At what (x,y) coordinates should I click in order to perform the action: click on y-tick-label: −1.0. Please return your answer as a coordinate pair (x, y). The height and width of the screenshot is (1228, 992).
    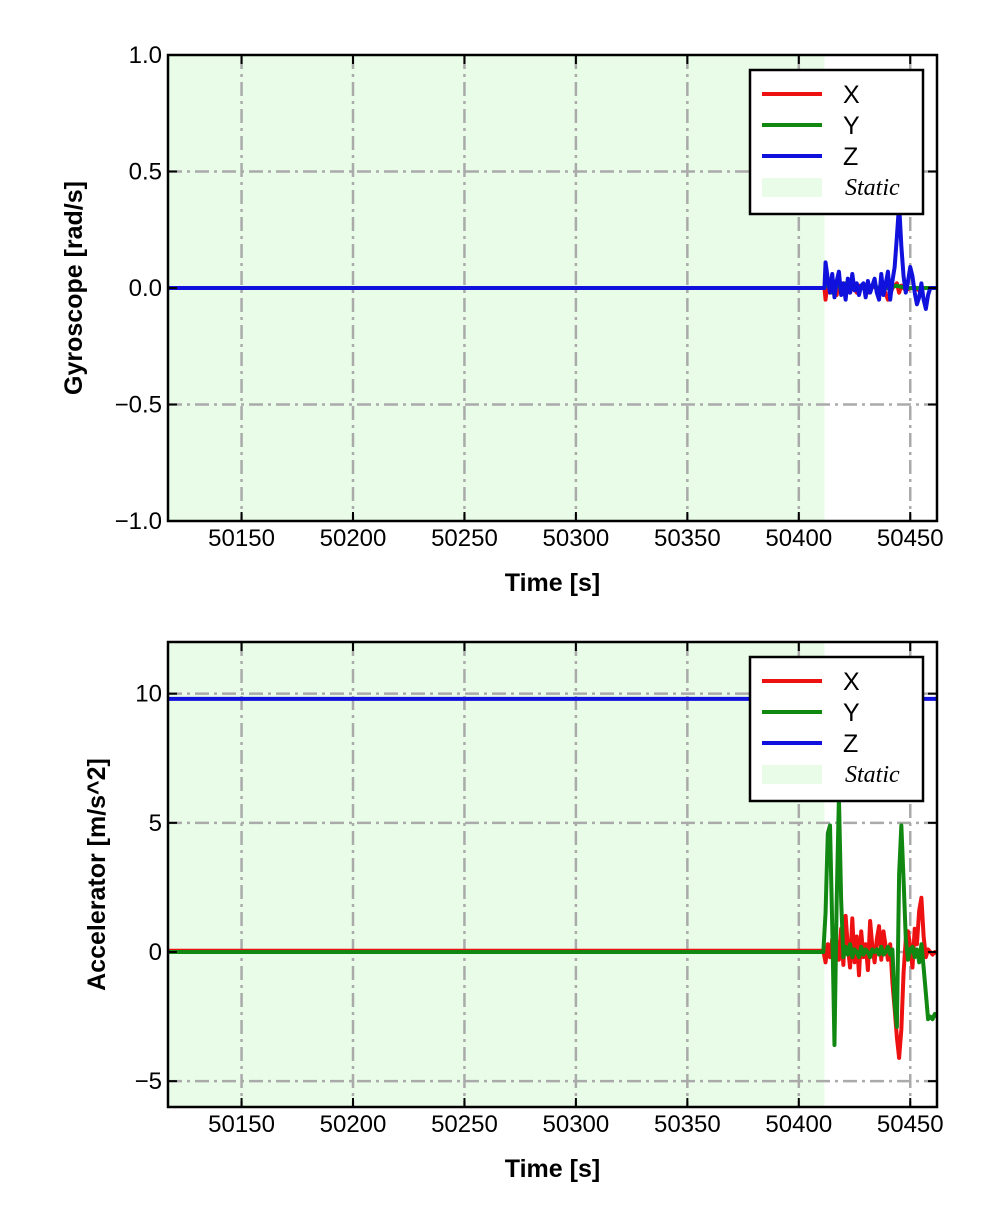
    Looking at the image, I should click on (138, 521).